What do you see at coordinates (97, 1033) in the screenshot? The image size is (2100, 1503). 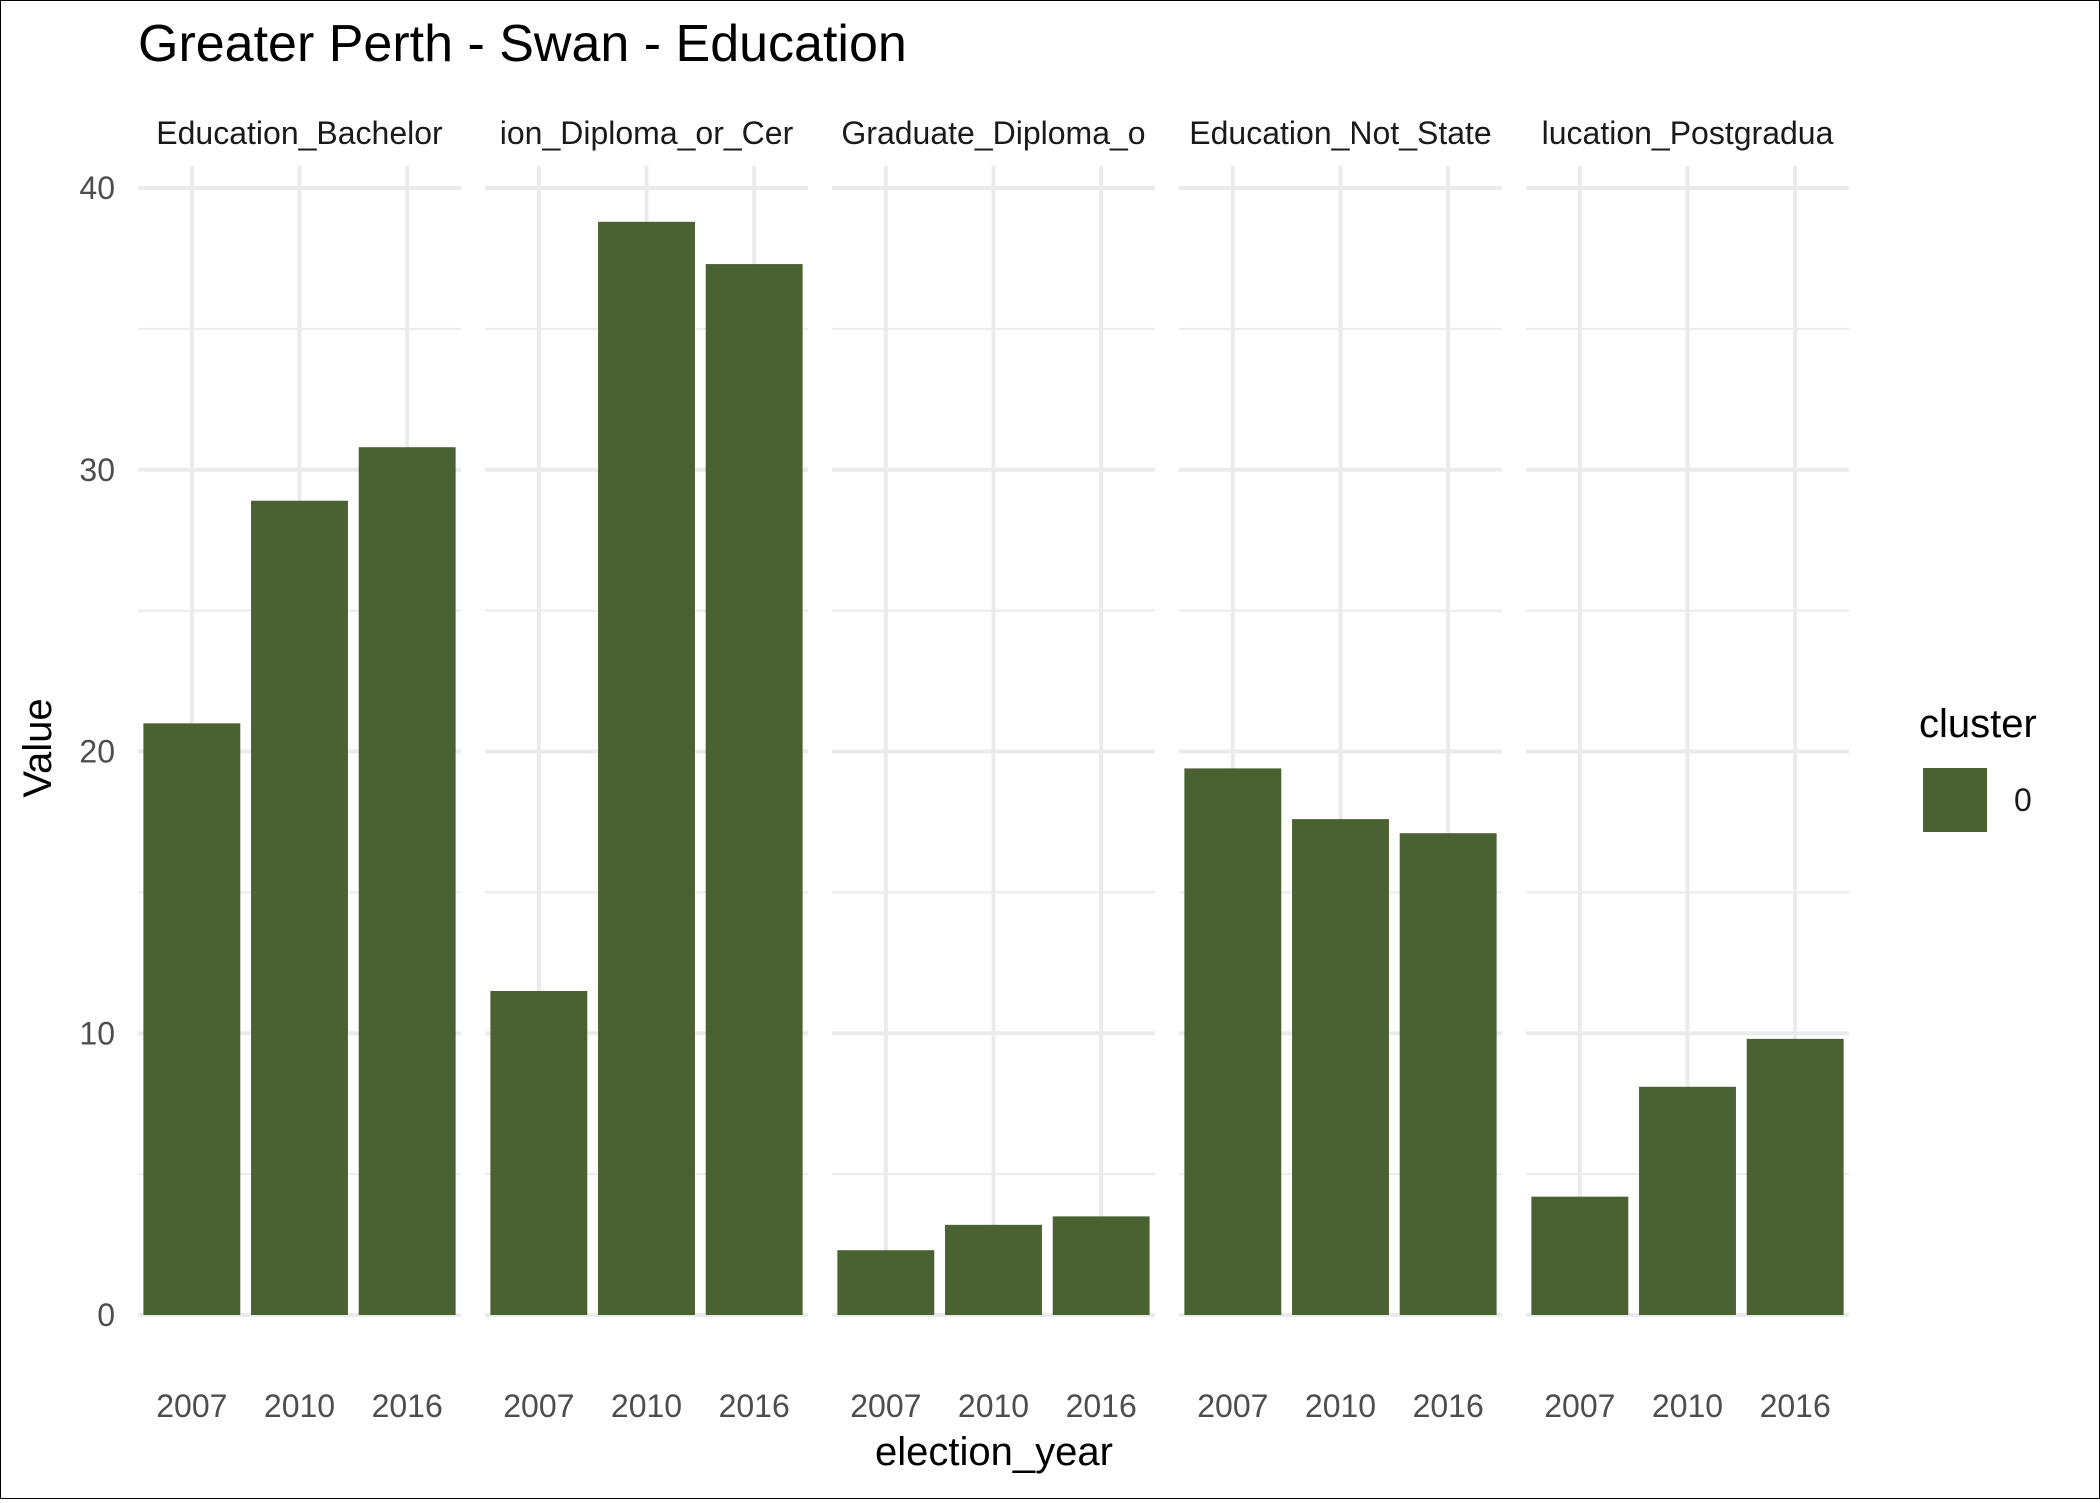 I see `y-tick-label: 10` at bounding box center [97, 1033].